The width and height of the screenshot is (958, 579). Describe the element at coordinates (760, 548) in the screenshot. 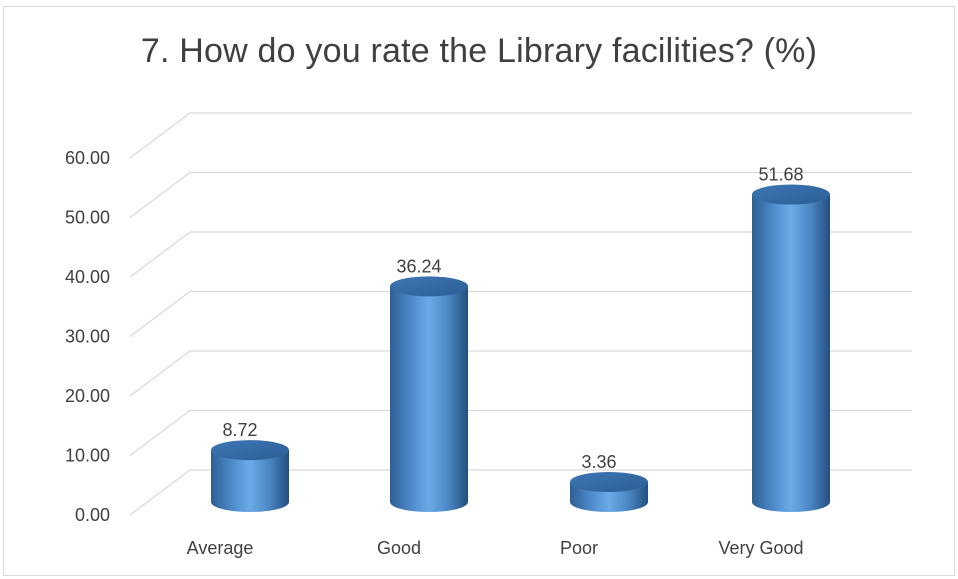

I see `x-category-label: Very Good` at that location.